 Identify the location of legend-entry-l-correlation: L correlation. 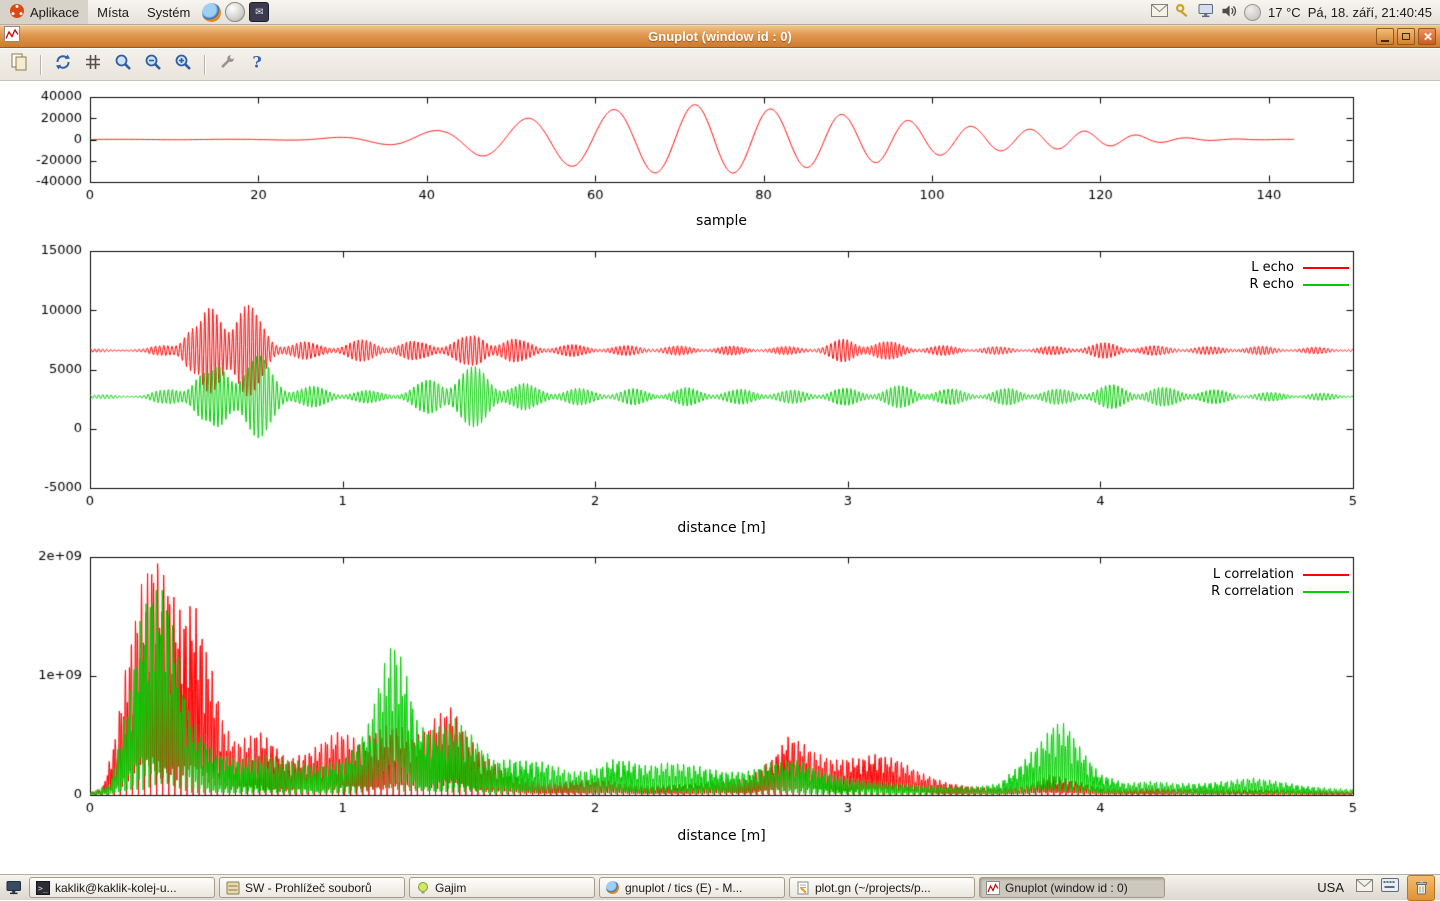
(1280, 574).